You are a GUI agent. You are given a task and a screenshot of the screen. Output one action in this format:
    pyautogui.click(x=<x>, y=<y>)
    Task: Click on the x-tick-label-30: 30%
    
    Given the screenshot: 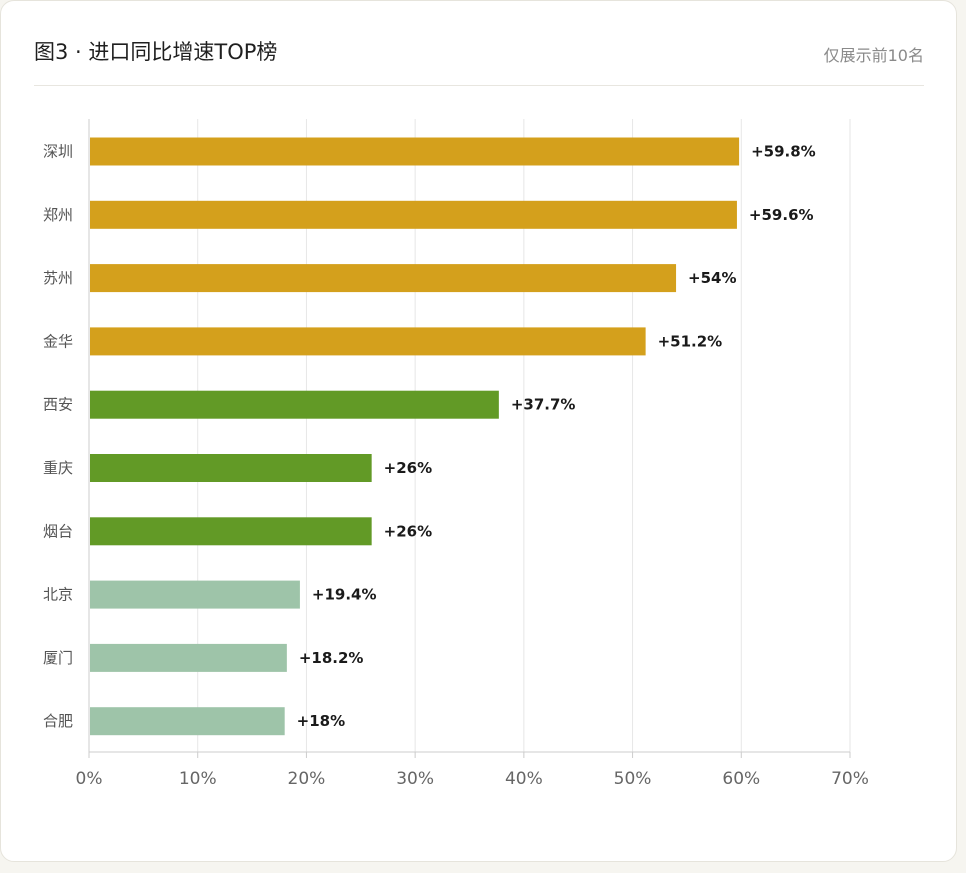 What is the action you would take?
    pyautogui.click(x=415, y=779)
    